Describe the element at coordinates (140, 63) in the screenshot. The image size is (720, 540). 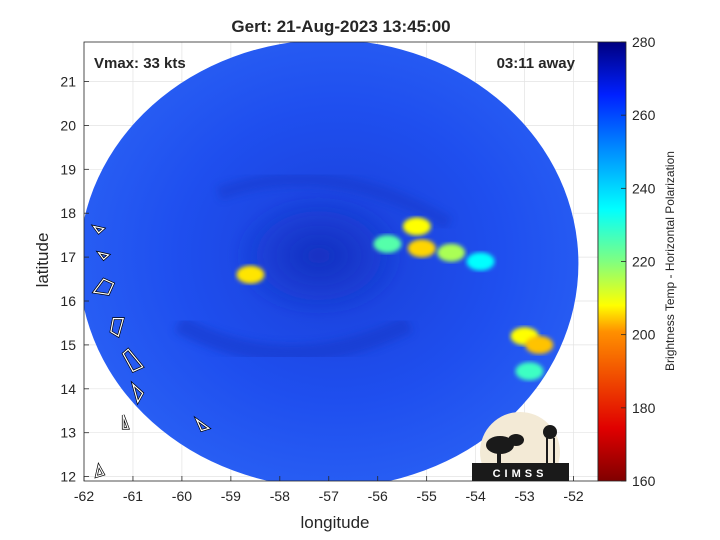
I see `vmax-annotation: Vmax: 33 kts` at that location.